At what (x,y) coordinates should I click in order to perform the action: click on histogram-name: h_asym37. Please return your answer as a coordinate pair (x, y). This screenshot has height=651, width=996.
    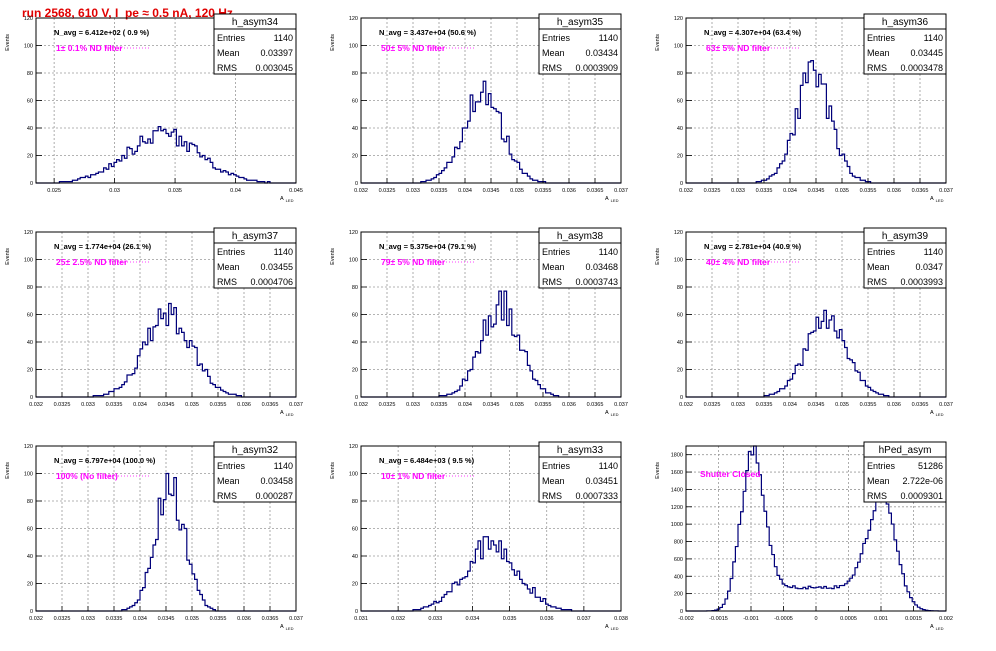
    Looking at the image, I should click on (255, 236).